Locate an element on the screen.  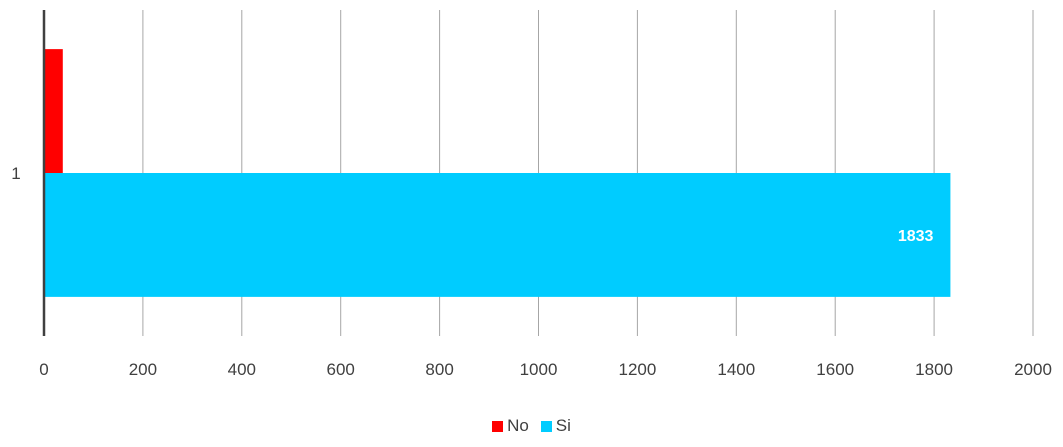
x-tick-label-800: 800 is located at coordinates (439, 369).